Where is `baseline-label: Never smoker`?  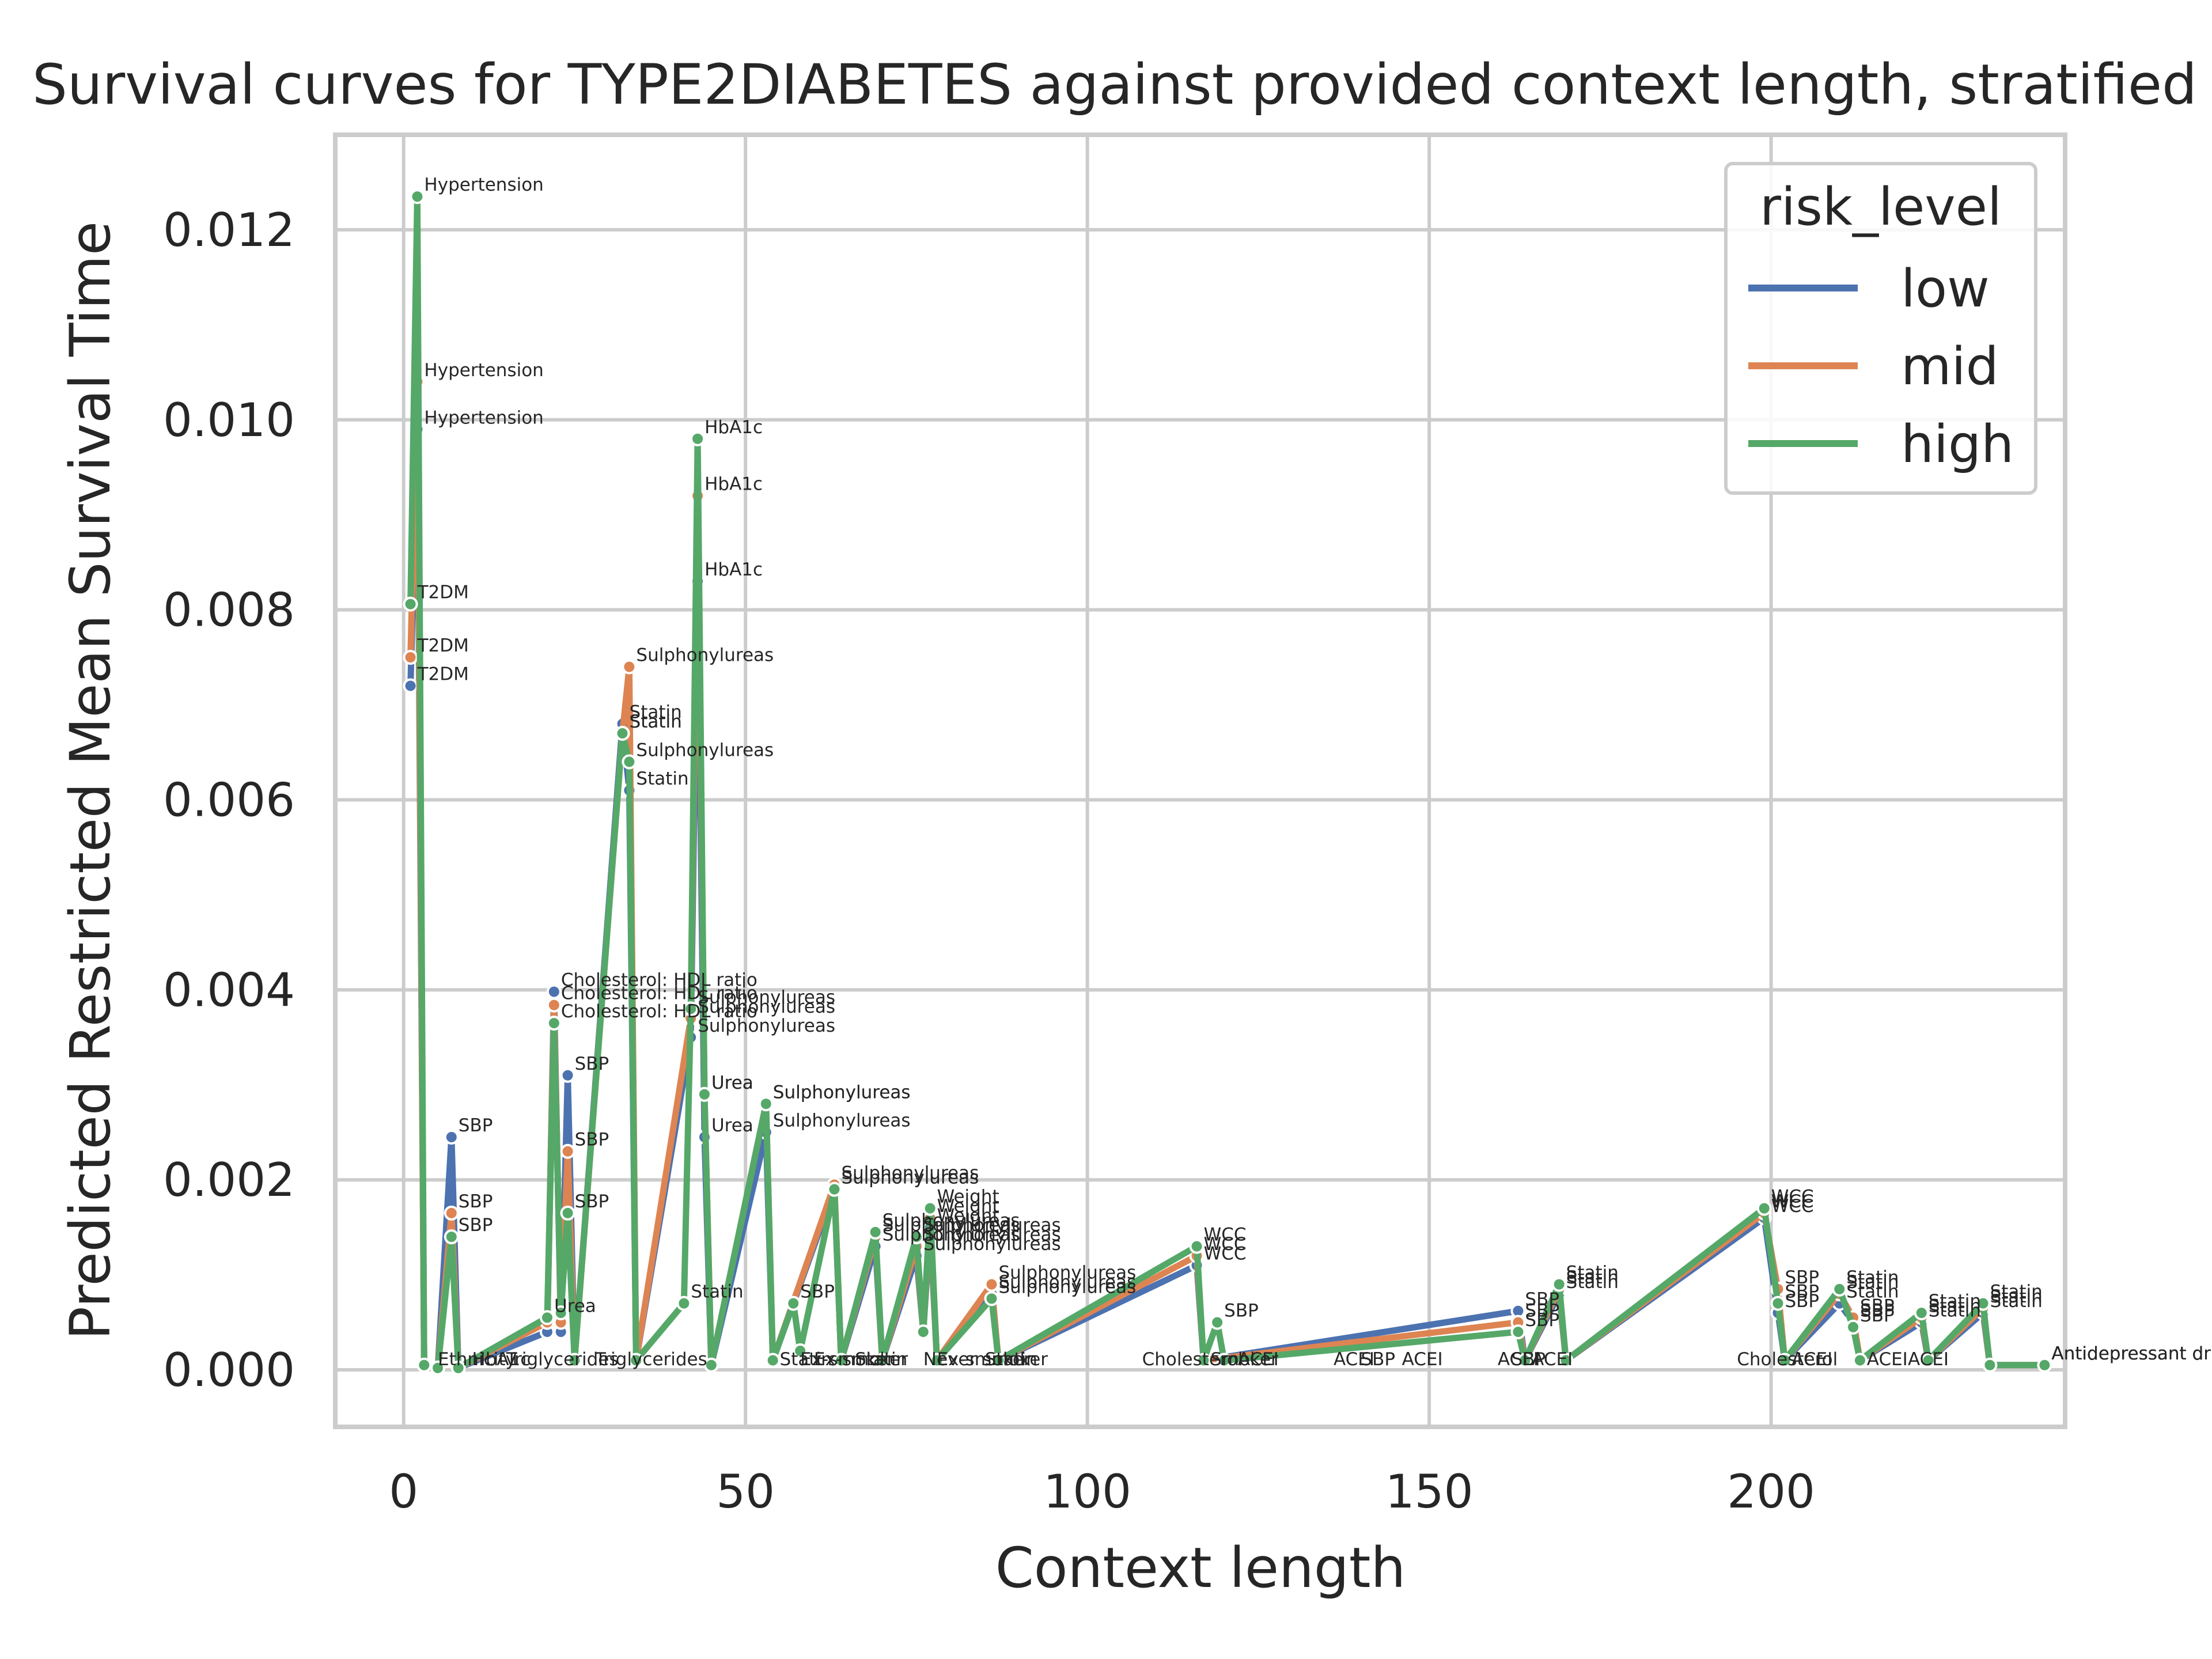 baseline-label: Never smoker is located at coordinates (985, 1359).